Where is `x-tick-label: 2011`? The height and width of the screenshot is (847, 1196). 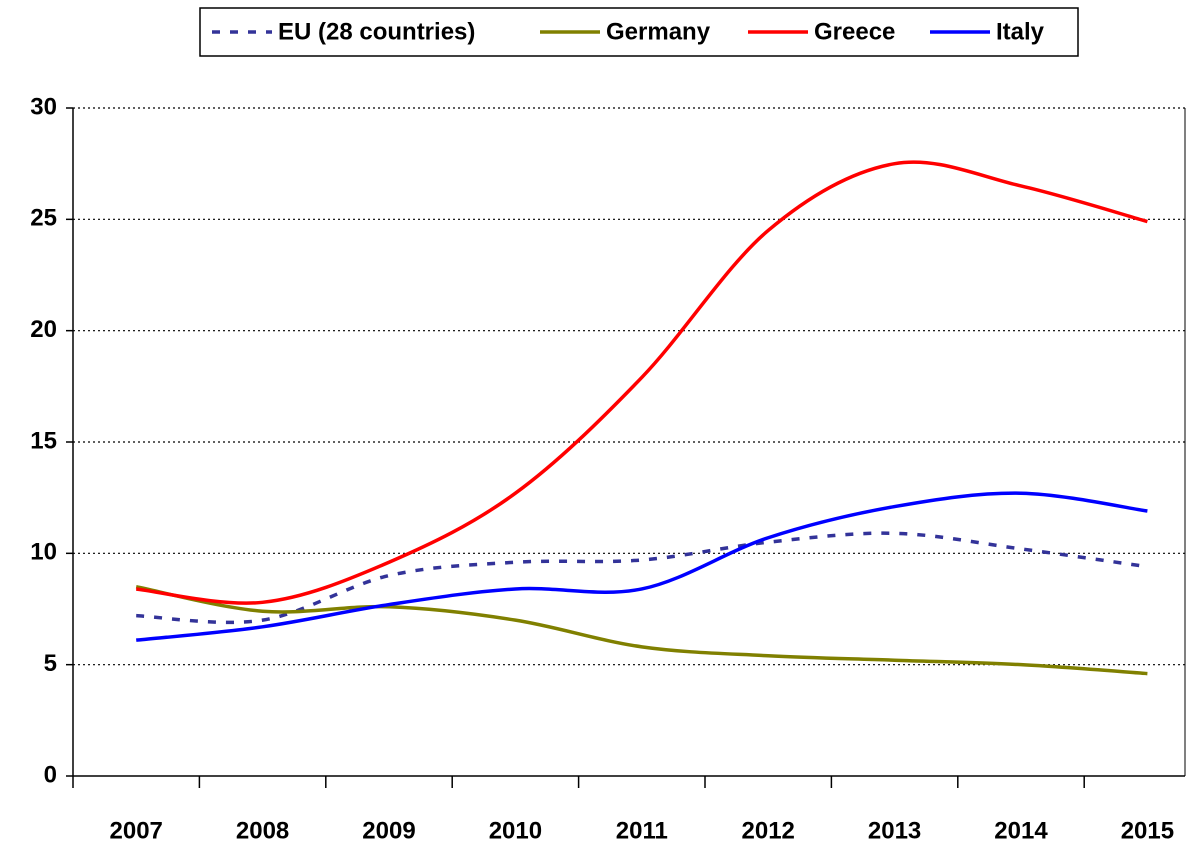 x-tick-label: 2011 is located at coordinates (642, 830).